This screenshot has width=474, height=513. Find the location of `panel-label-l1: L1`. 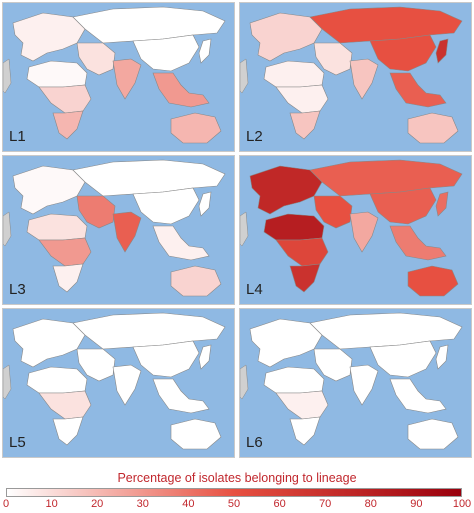

panel-label-l1: L1 is located at coordinates (17, 136).